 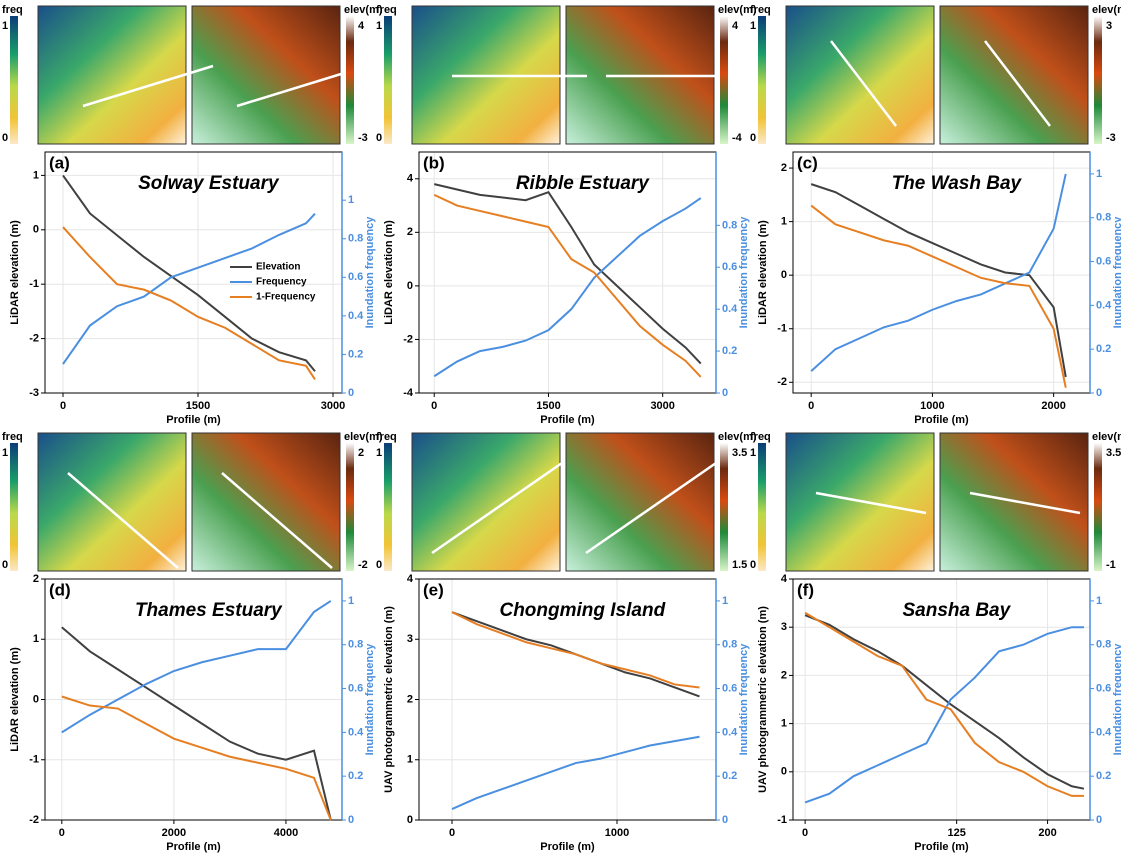 I want to click on panel-label: (c), so click(x=807, y=162).